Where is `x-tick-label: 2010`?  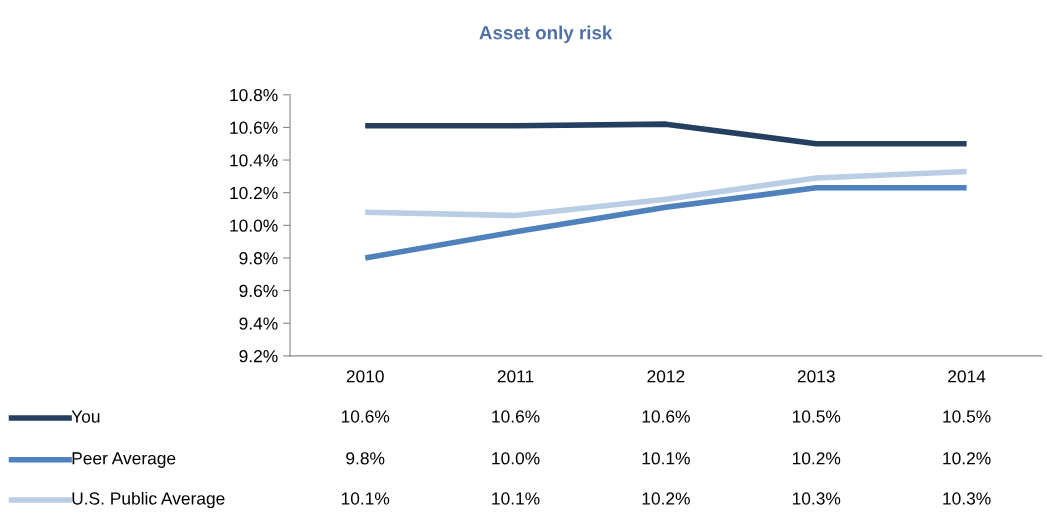 x-tick-label: 2010 is located at coordinates (365, 376).